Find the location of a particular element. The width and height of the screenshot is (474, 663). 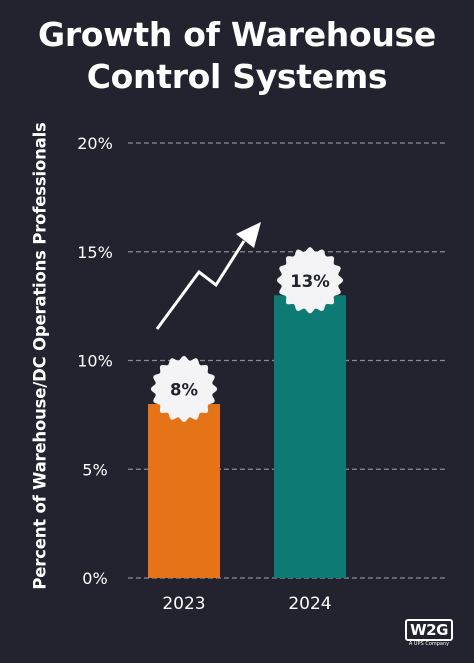

w2g-logo: W2G A UPS Company is located at coordinates (429, 637).